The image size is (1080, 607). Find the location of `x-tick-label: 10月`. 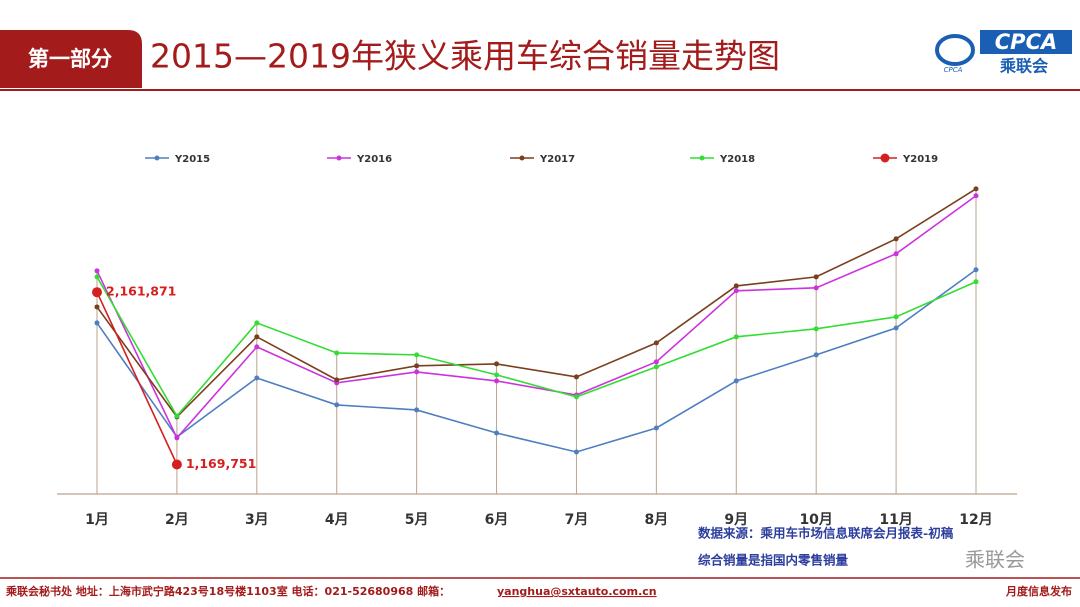

x-tick-label: 10月 is located at coordinates (815, 520).